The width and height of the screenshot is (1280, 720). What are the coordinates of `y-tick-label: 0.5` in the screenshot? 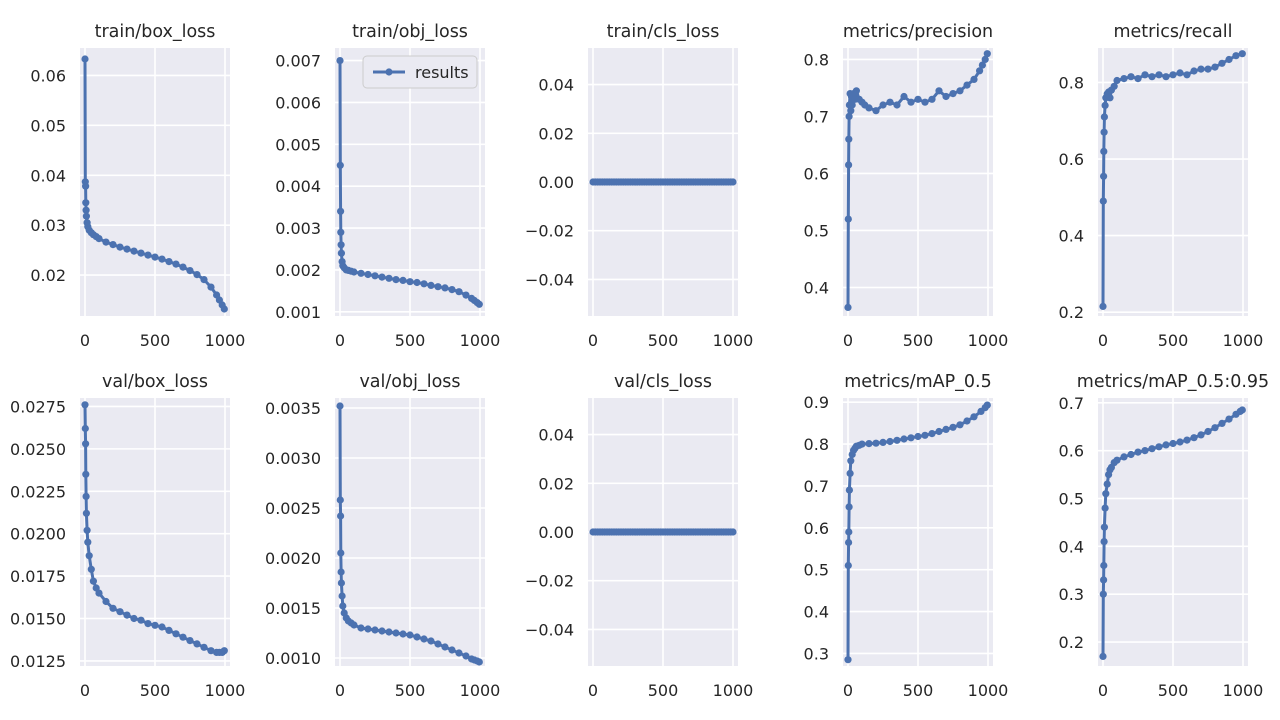 It's located at (816, 230).